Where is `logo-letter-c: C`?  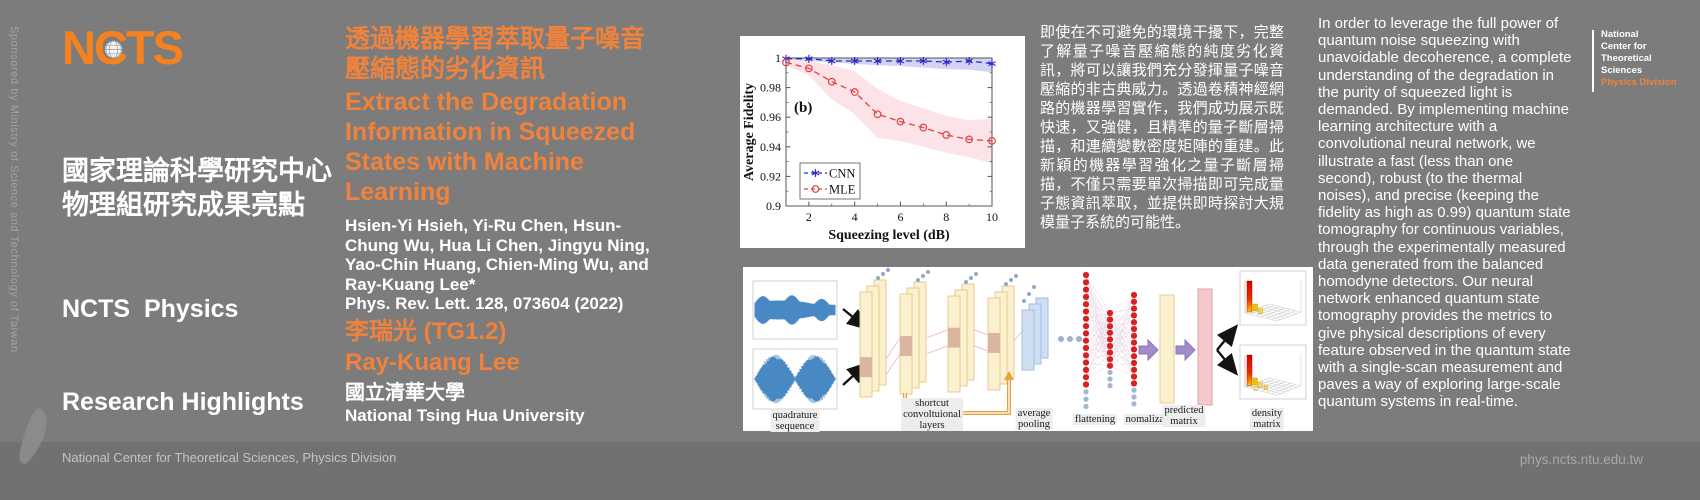
logo-letter-c: C is located at coordinates (111, 47).